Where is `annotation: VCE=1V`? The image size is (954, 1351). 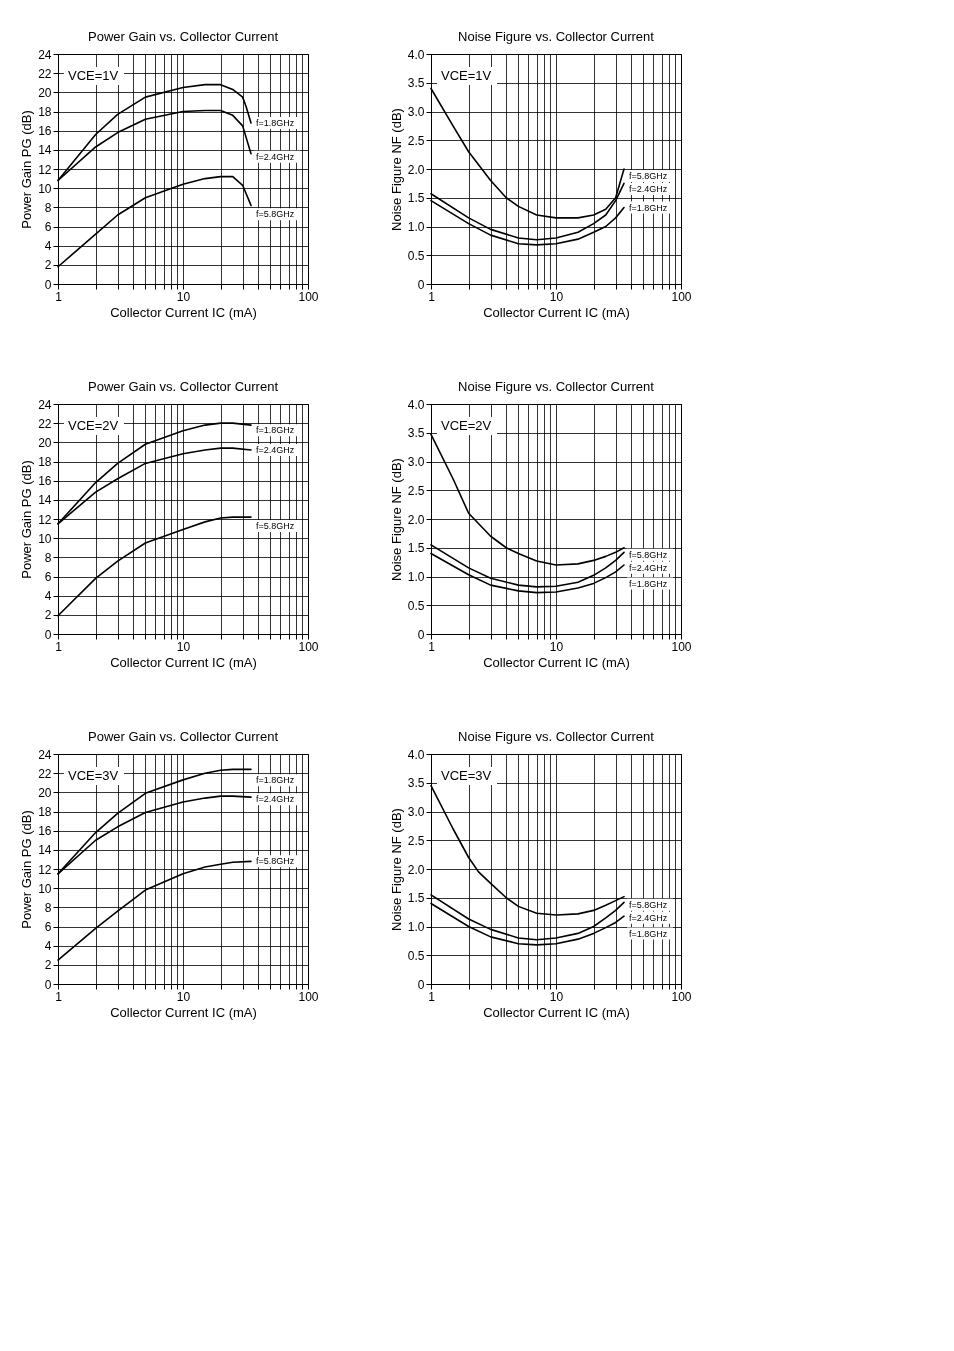 annotation: VCE=1V is located at coordinates (466, 75).